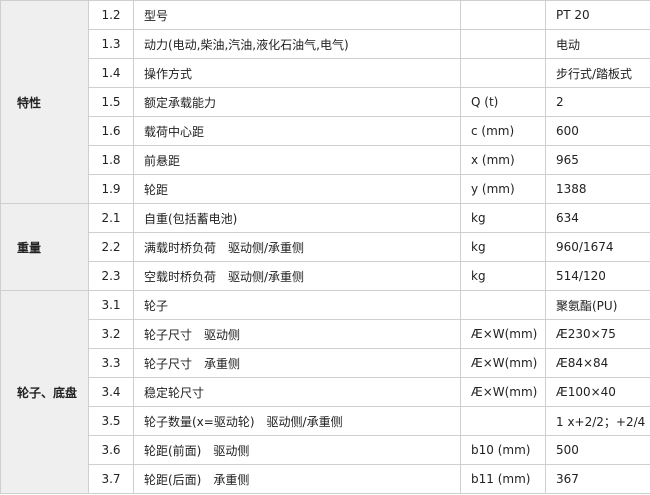  I want to click on spec-value: PT 20, so click(597, 15).